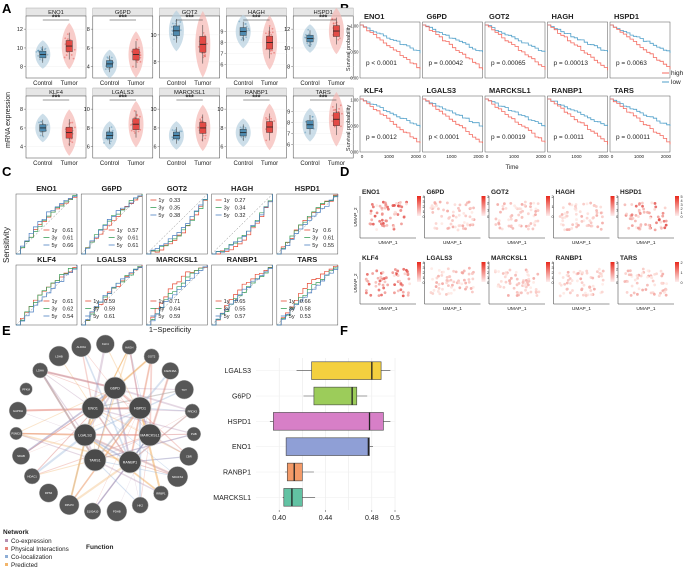 The image size is (685, 571). I want to click on umap-title: KLF4, so click(370, 258).